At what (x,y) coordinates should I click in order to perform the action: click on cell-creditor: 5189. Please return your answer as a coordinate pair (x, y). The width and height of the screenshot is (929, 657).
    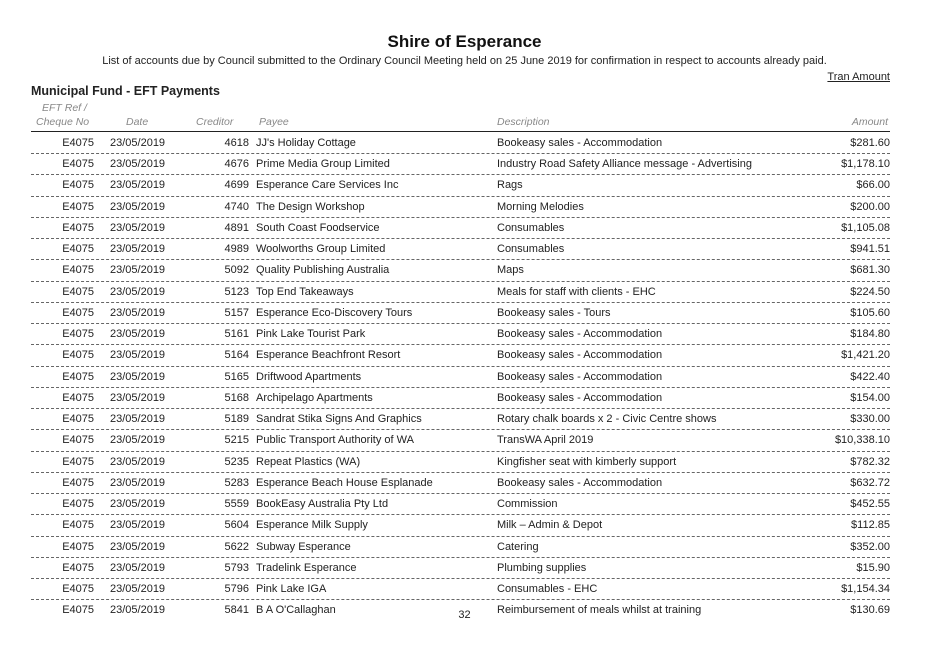
    Looking at the image, I should click on (236, 419).